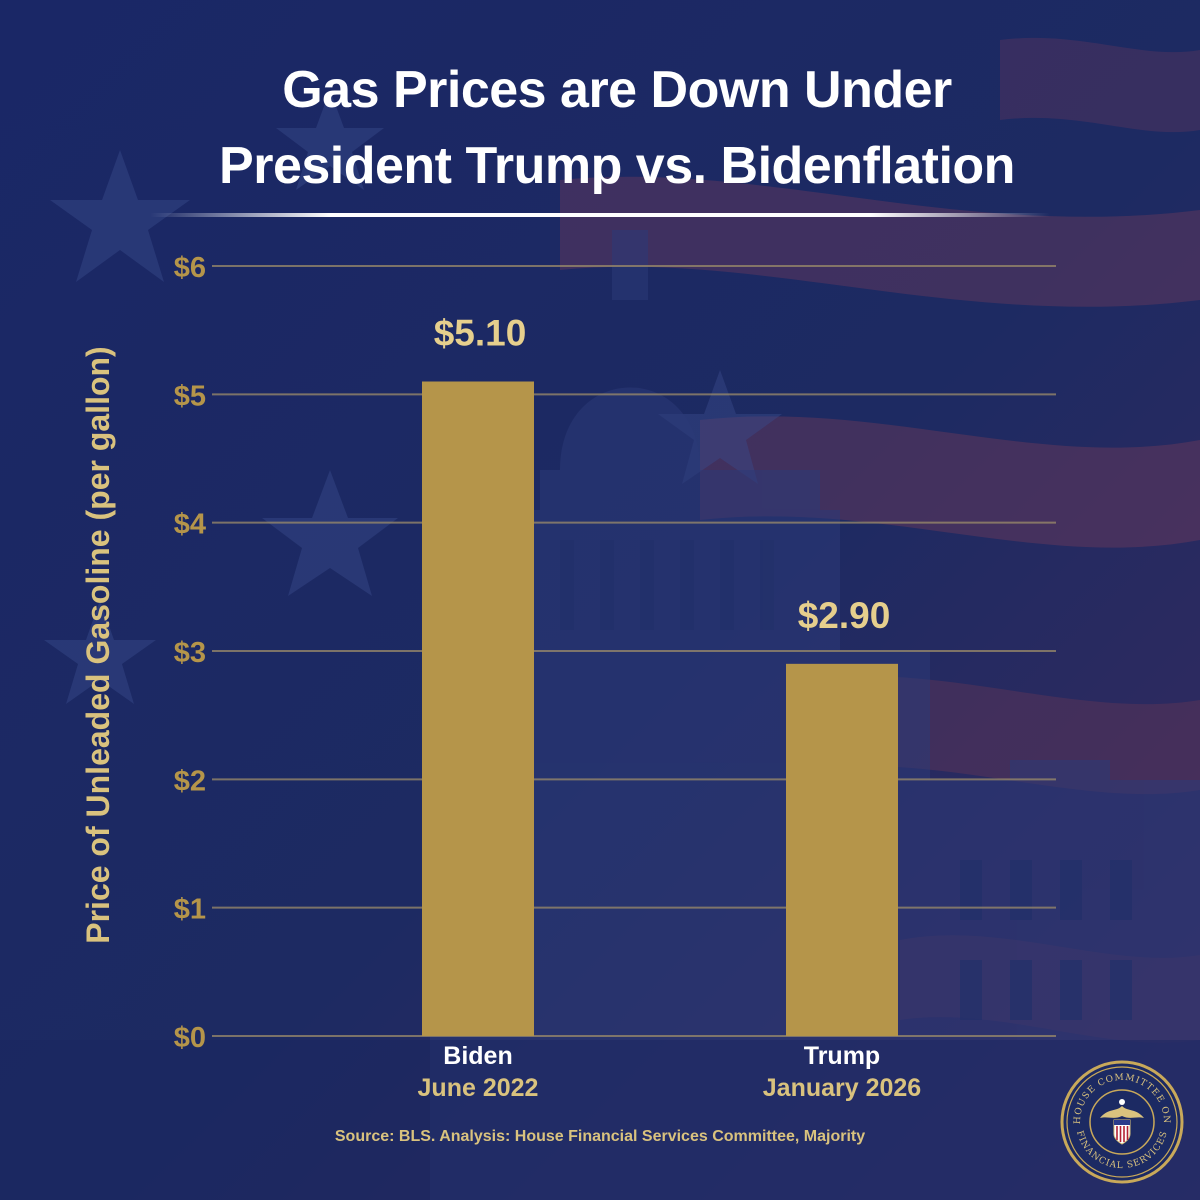 This screenshot has height=1200, width=1200. I want to click on bar-value-label: $2.90, so click(844, 615).